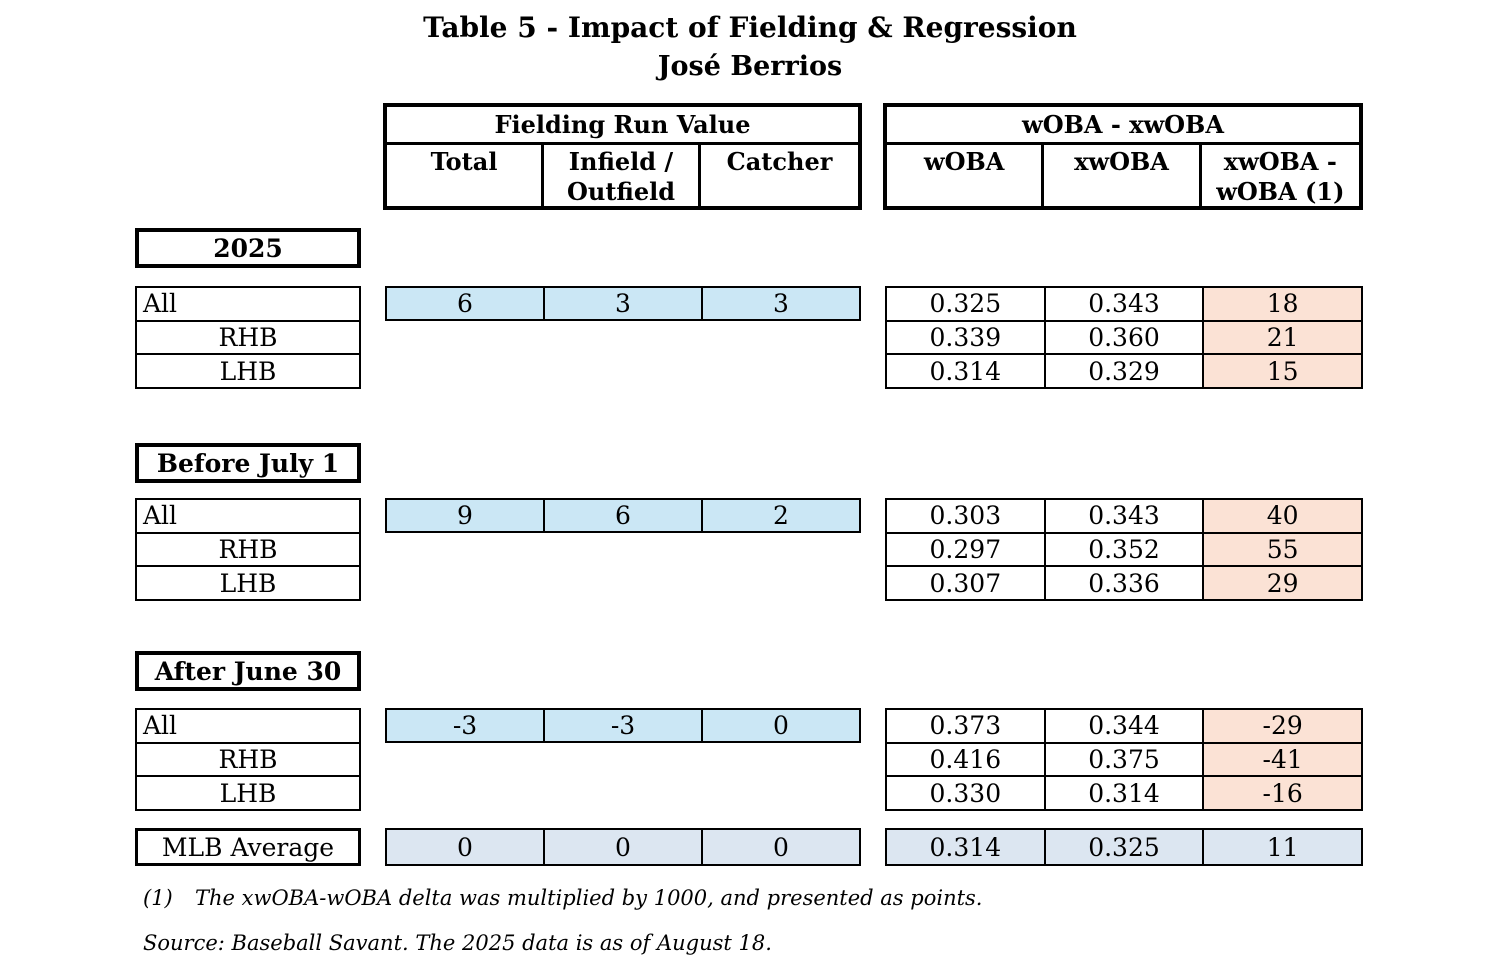 Image resolution: width=1500 pixels, height=968 pixels. Describe the element at coordinates (781, 515) in the screenshot. I see `frv-catcher-value: 2` at that location.